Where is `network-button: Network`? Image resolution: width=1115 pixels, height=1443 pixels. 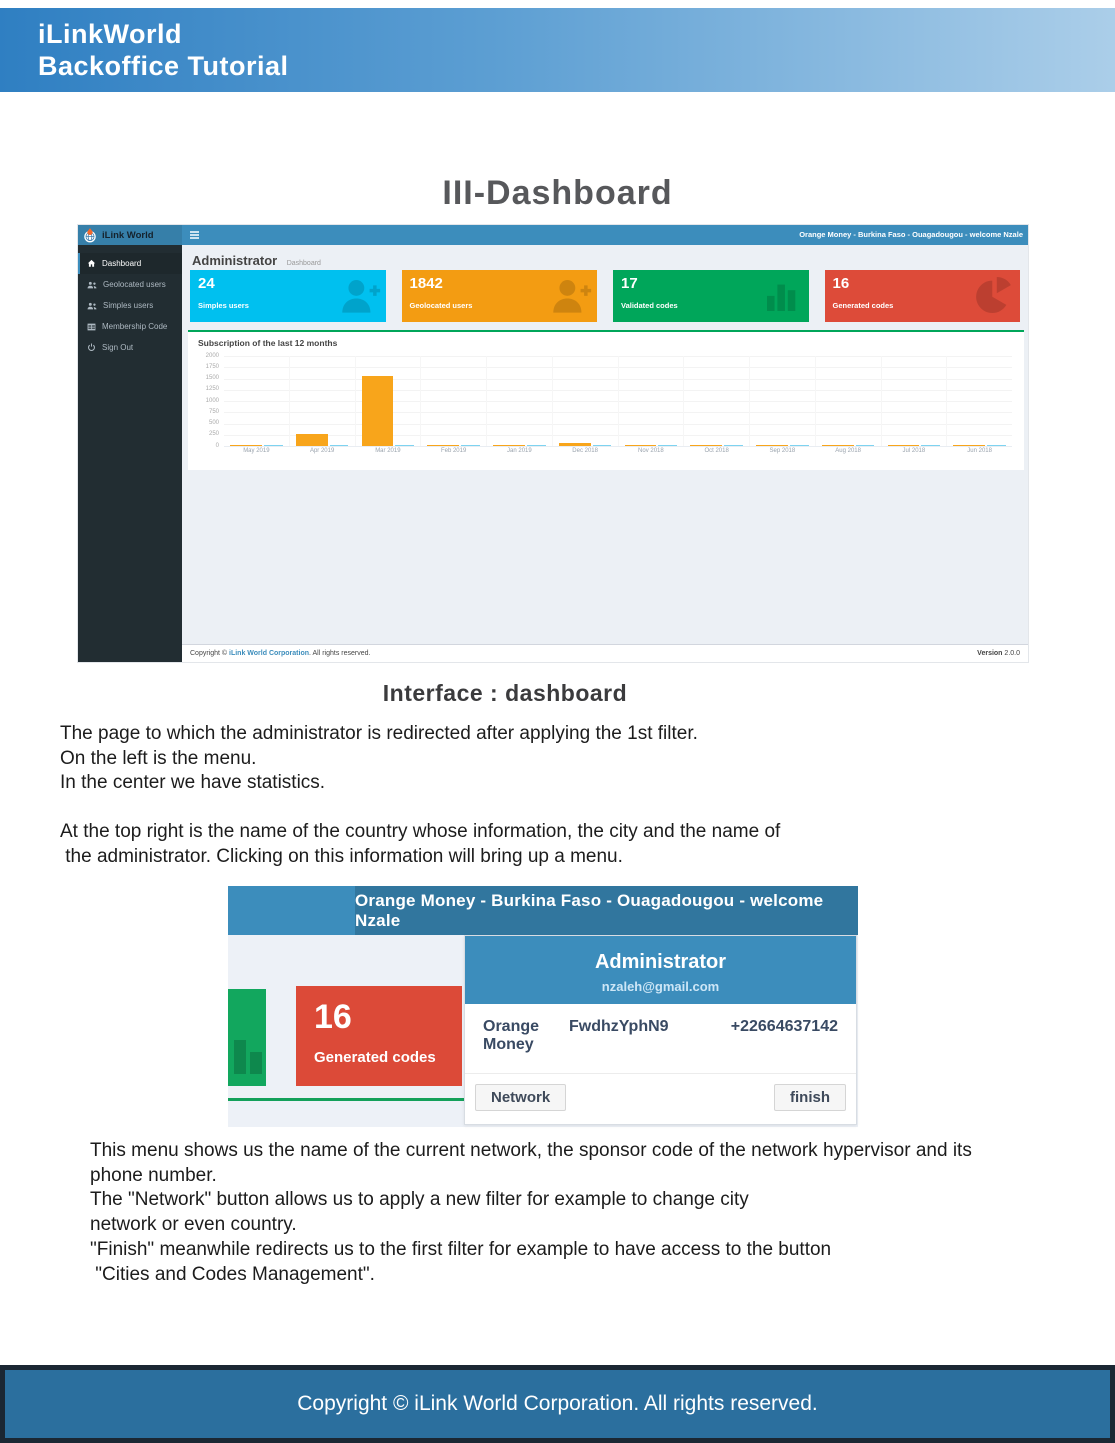
network-button: Network is located at coordinates (521, 1097).